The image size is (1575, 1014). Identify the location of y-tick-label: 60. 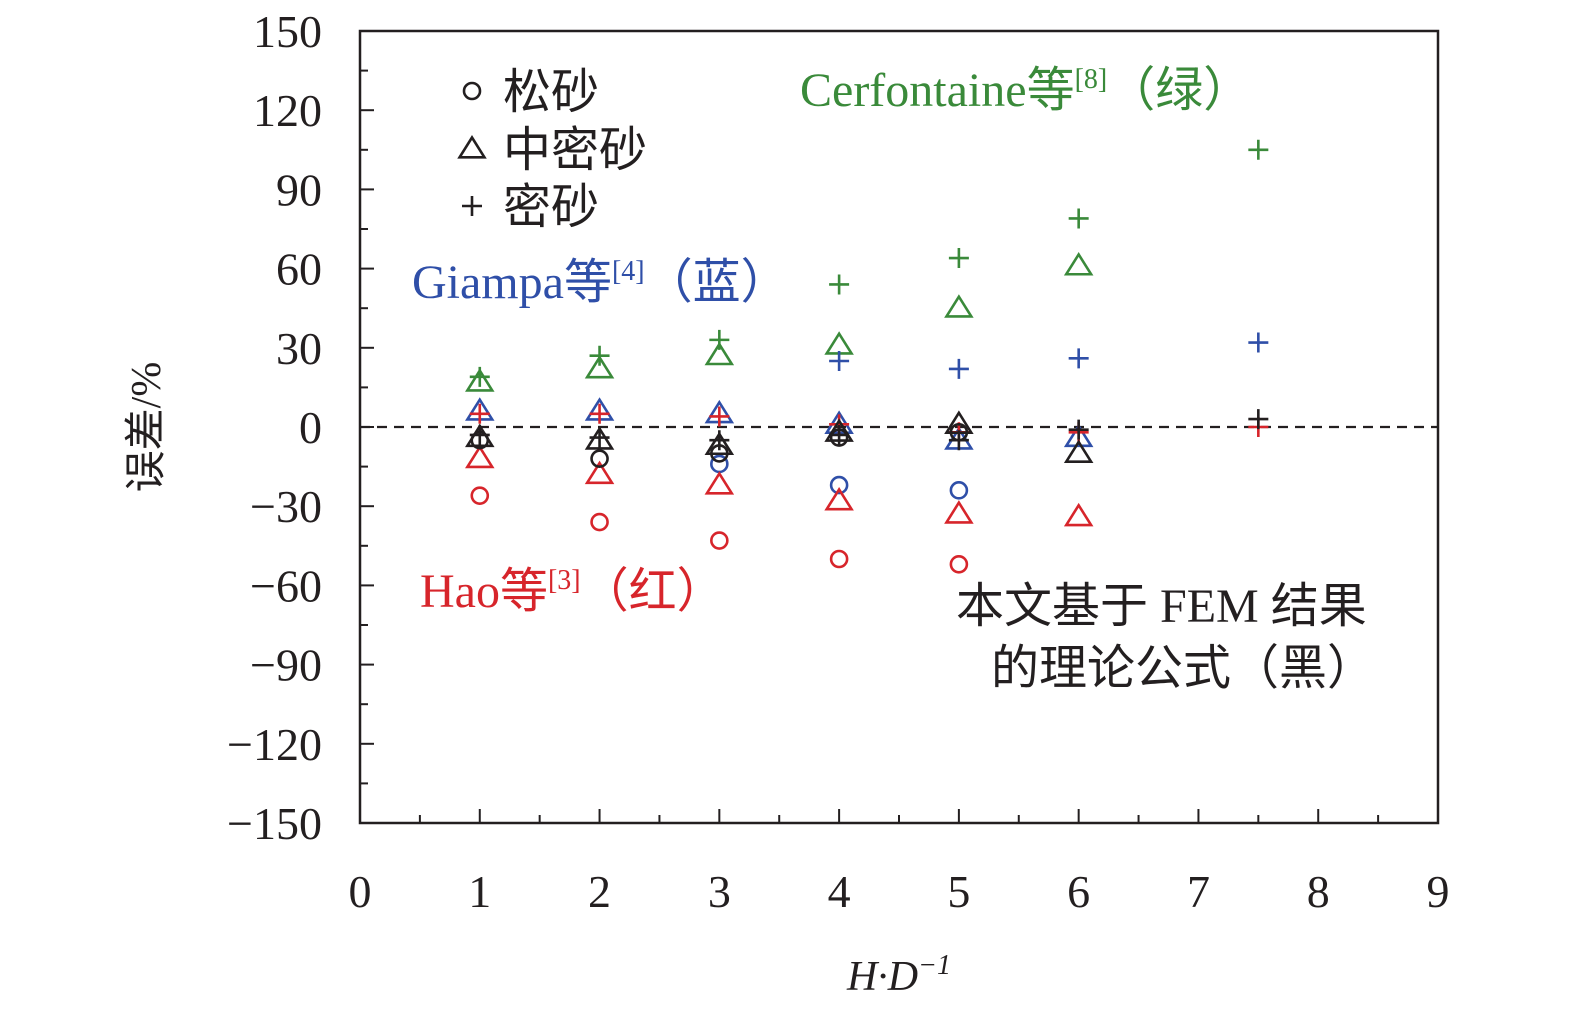
(299, 269).